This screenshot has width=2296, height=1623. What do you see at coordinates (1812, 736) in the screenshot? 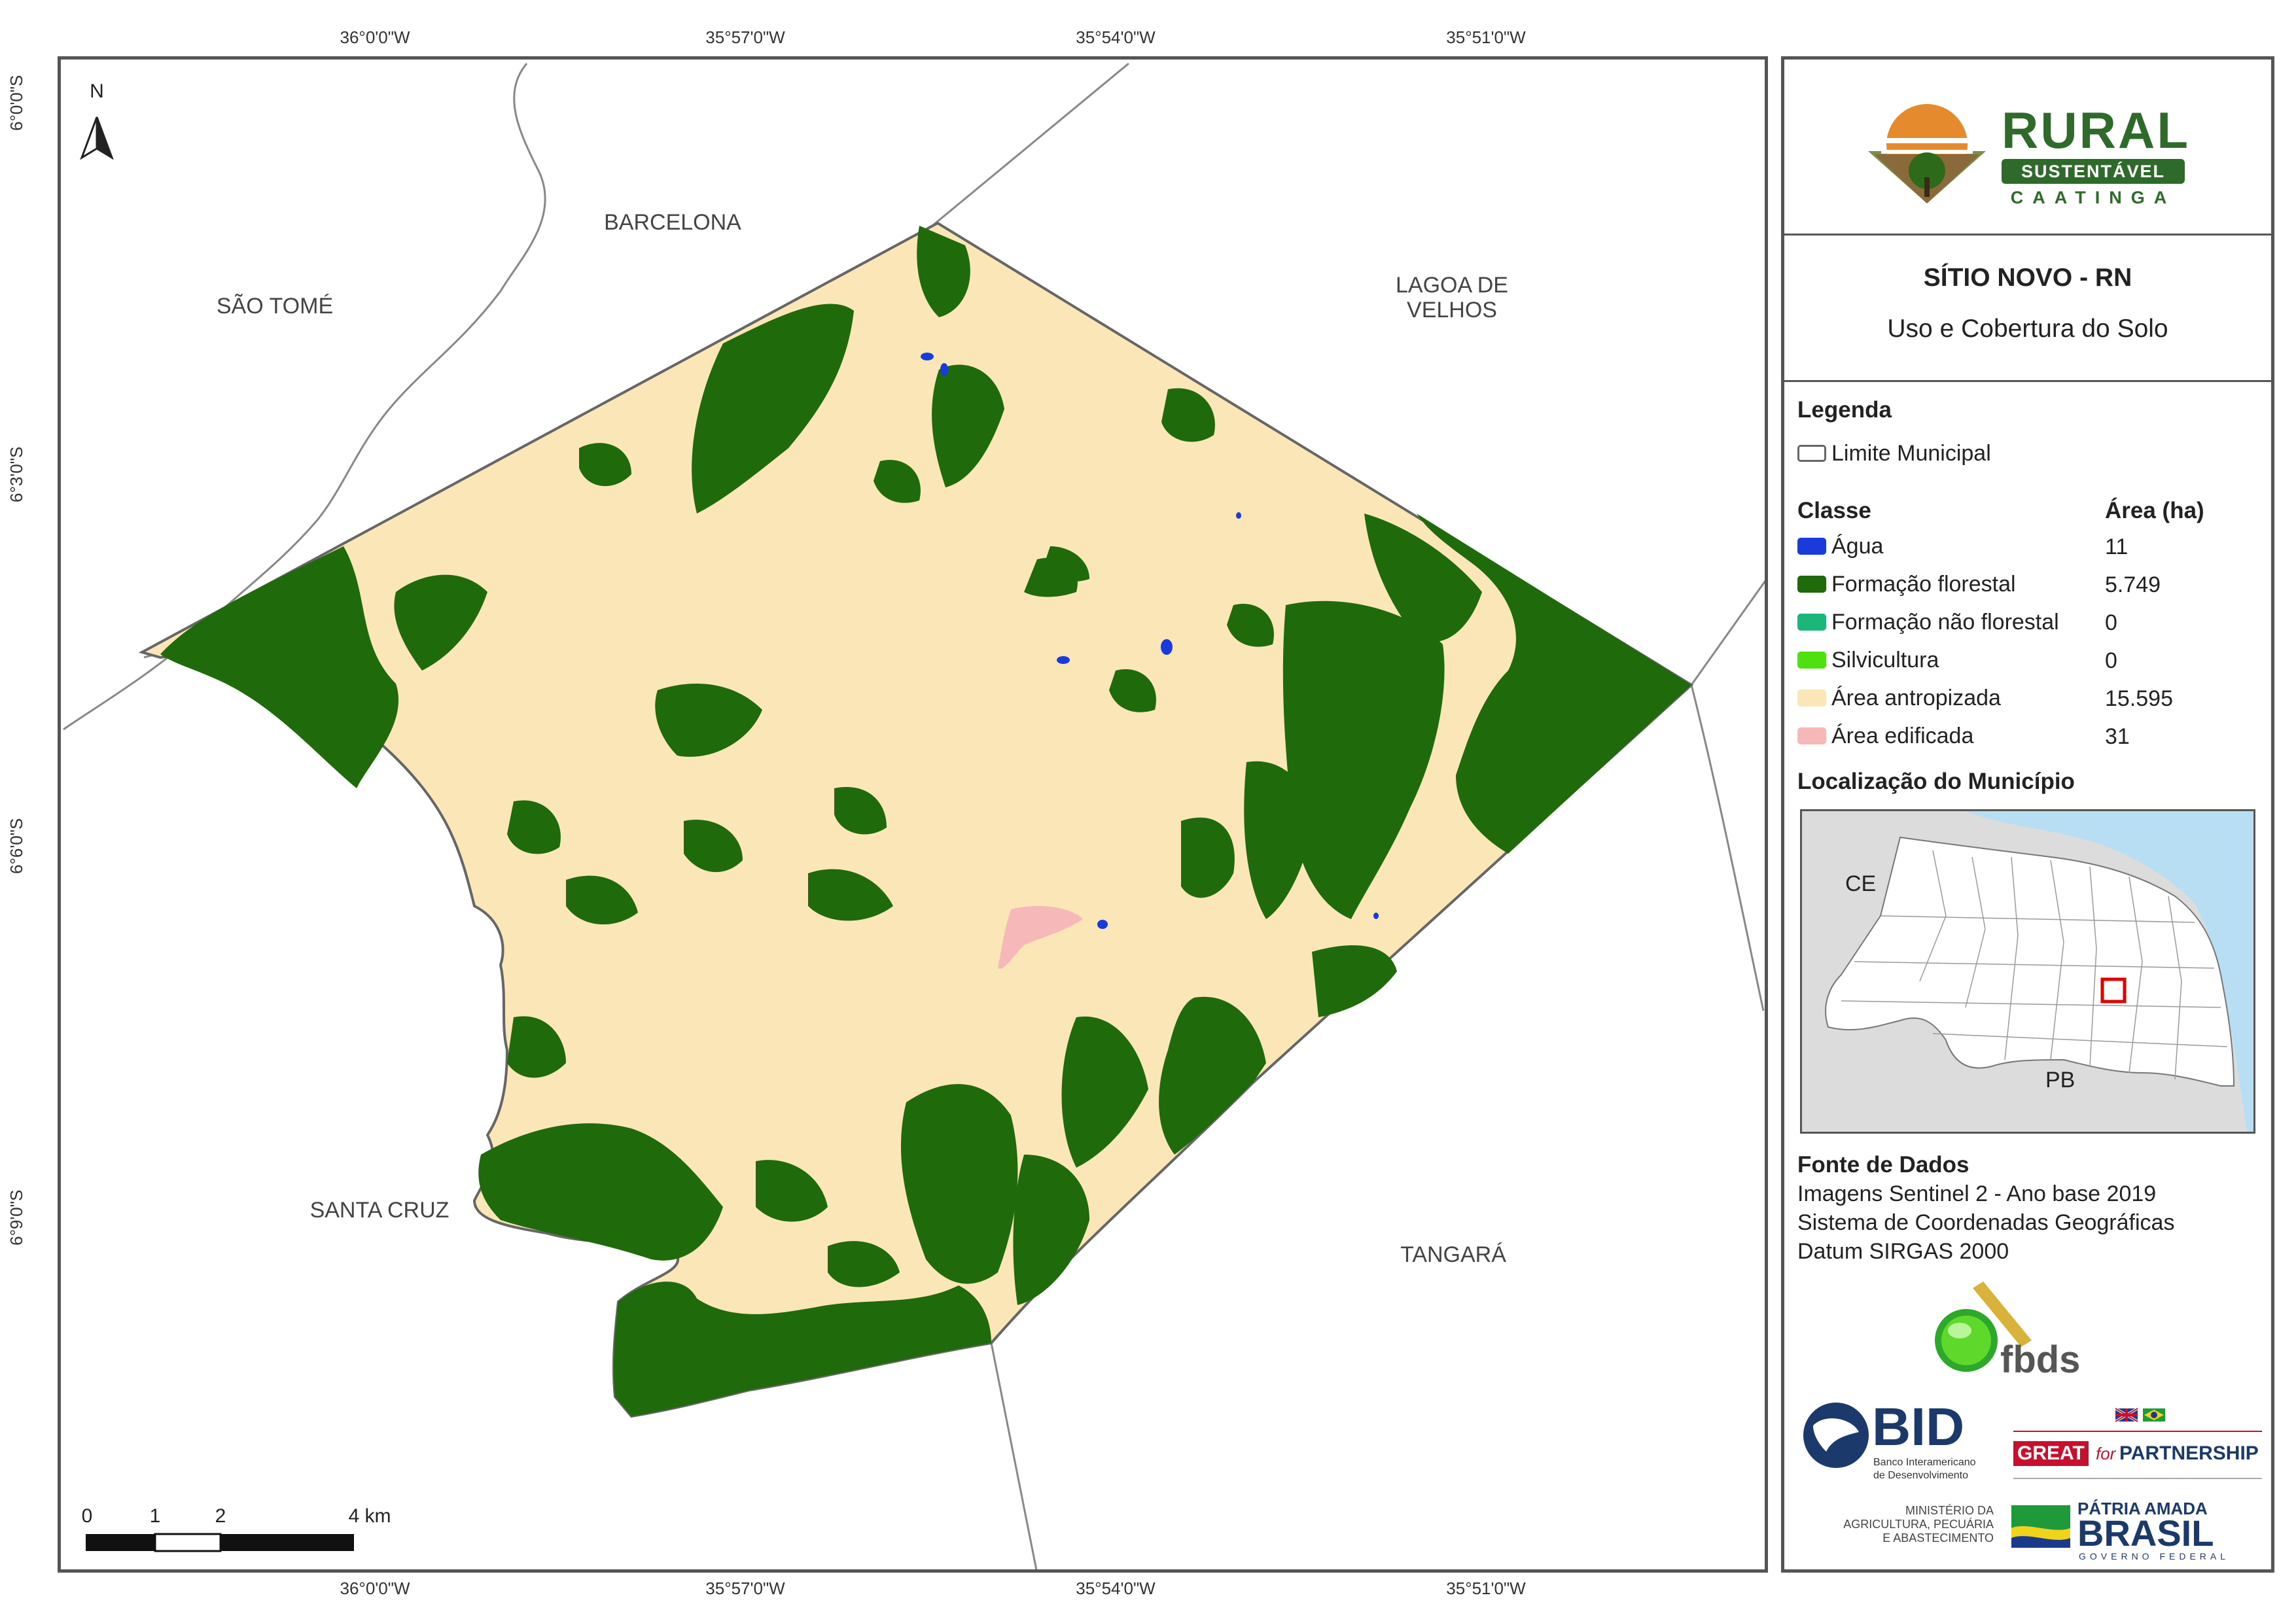
I see `area-edificada-swatch` at bounding box center [1812, 736].